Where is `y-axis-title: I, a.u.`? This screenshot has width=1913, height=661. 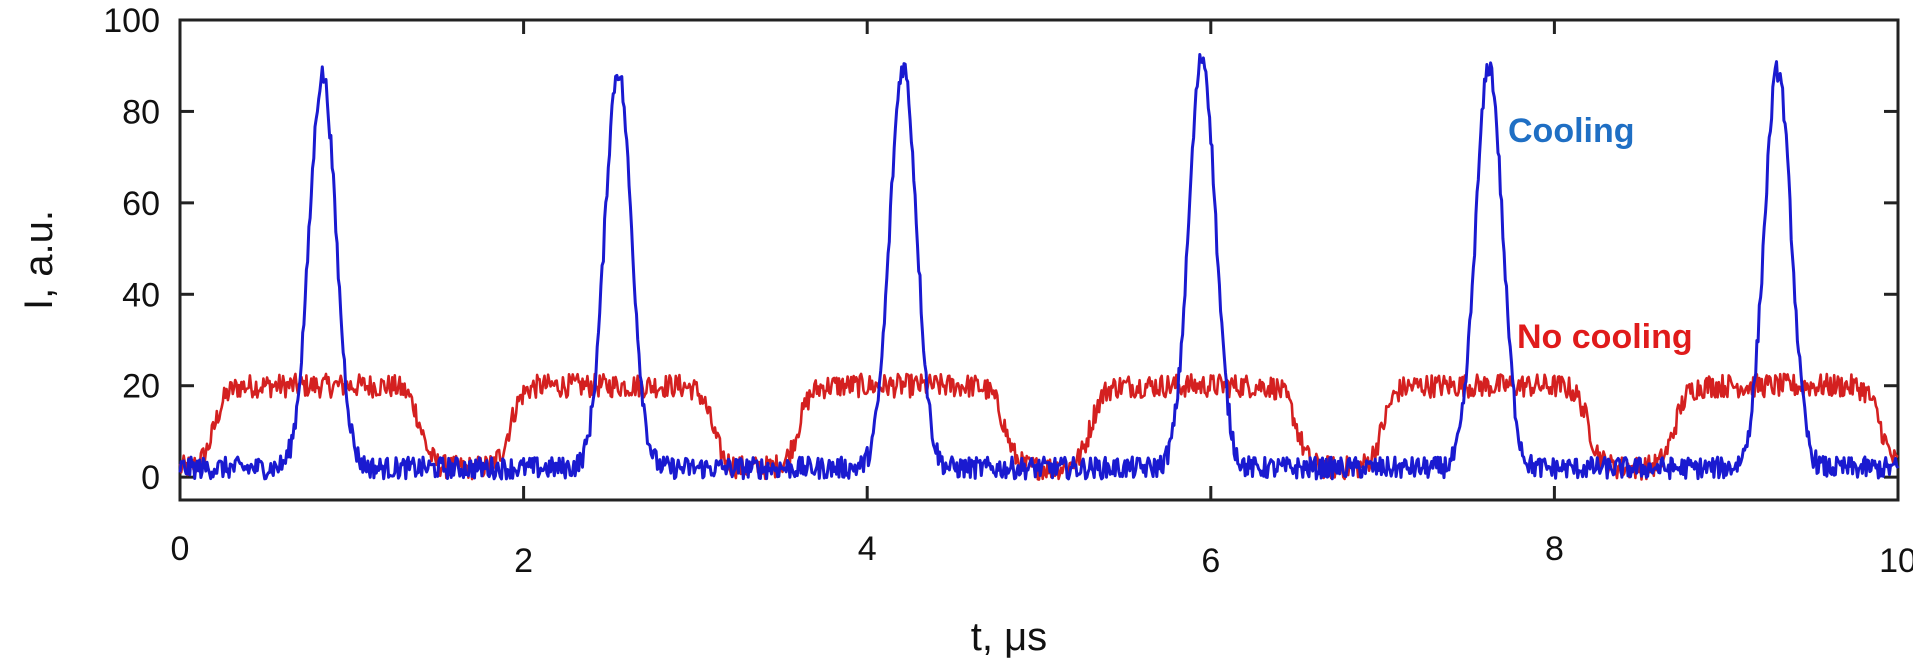
y-axis-title: I, a.u. is located at coordinates (39, 260).